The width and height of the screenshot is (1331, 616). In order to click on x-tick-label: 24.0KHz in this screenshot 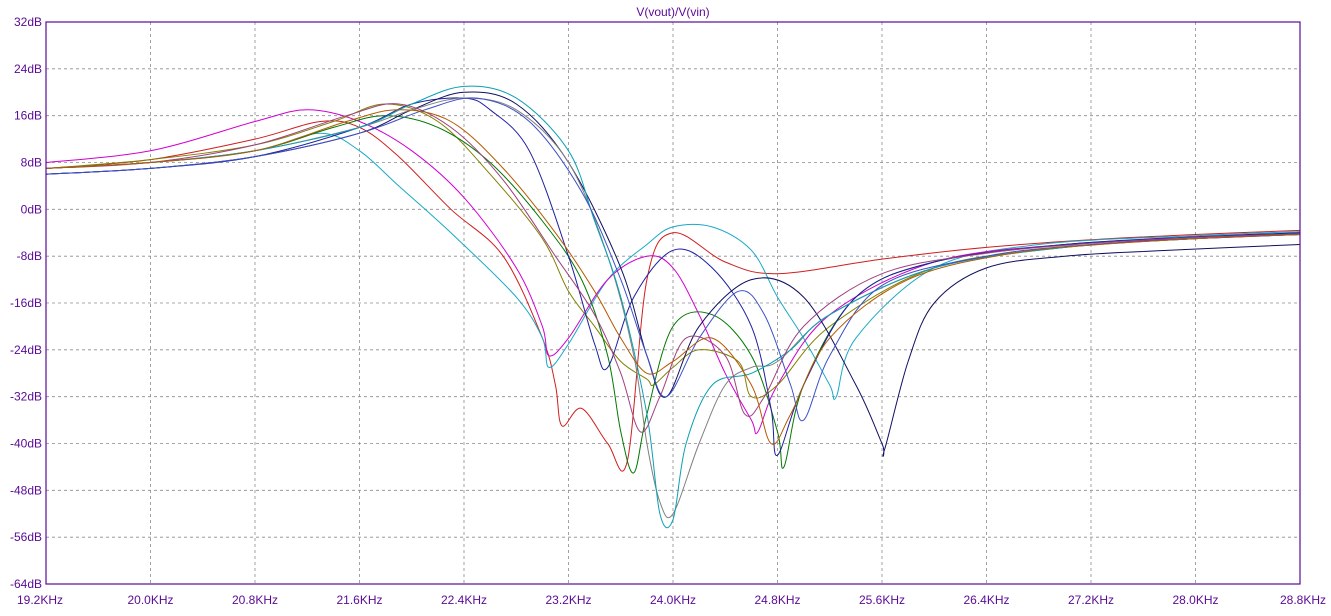, I will do `click(673, 600)`.